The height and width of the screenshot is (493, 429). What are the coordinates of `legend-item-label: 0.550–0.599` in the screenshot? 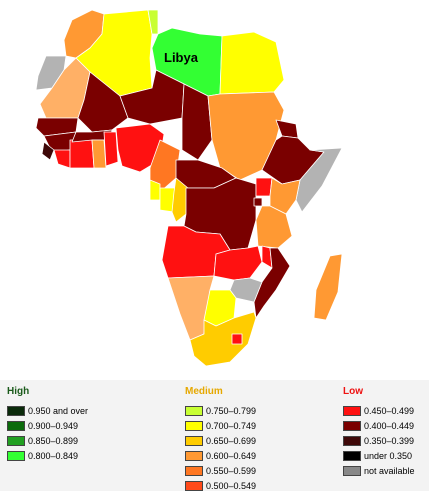 It's located at (231, 470).